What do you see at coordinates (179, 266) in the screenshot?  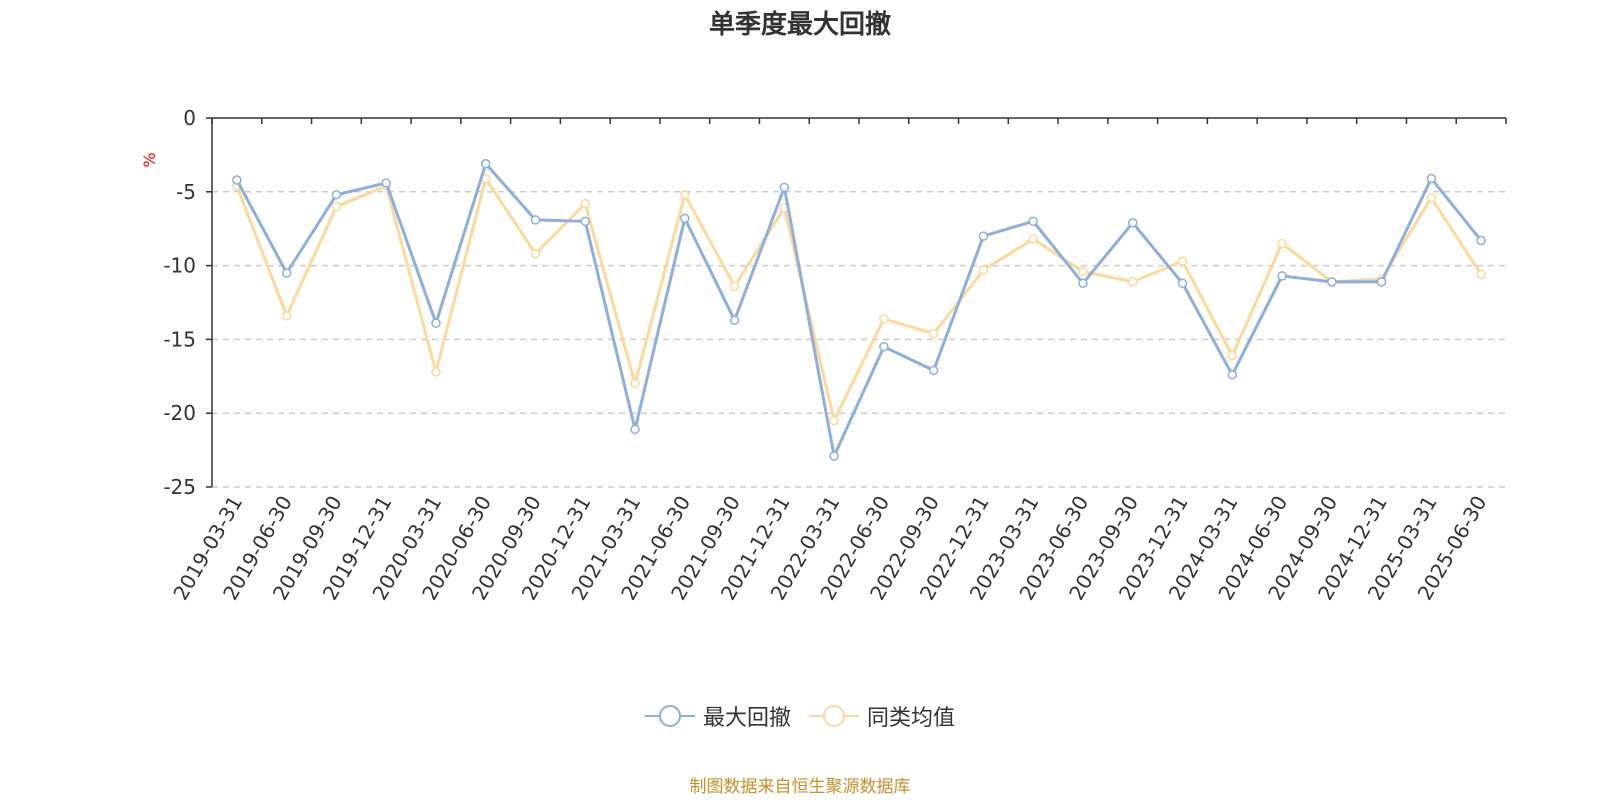 I see `y-tick-label: -10` at bounding box center [179, 266].